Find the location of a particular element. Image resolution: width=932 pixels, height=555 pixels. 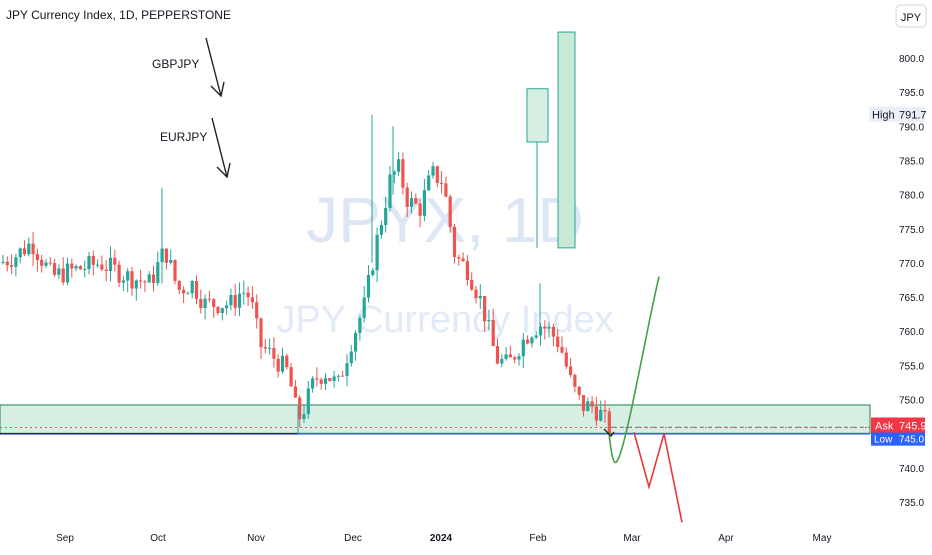

annotation-eurjpy: EURJPY is located at coordinates (183, 137).